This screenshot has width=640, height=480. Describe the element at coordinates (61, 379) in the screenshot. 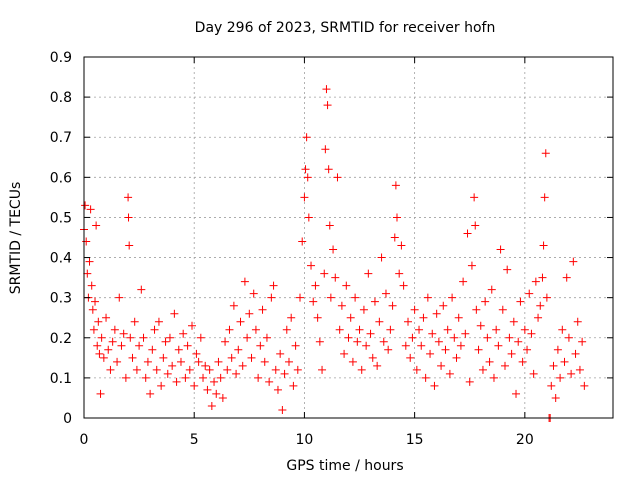

I see `y-tick-label: 0.1` at that location.